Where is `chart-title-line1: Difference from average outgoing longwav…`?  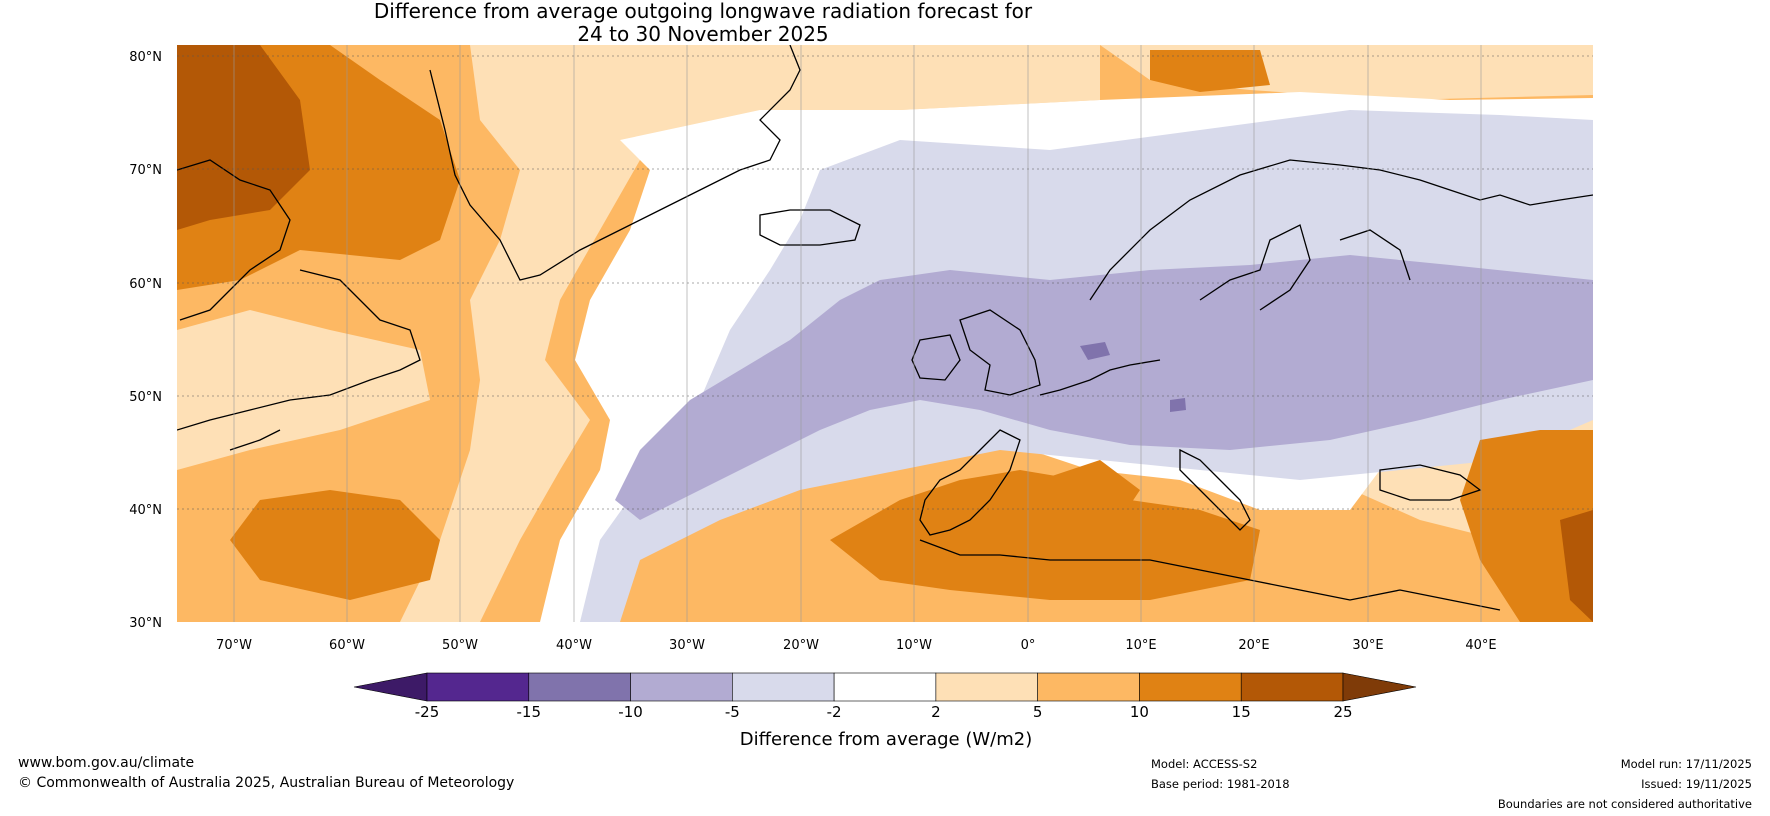
chart-title-line1: Difference from average outgoing longwav… is located at coordinates (703, 11).